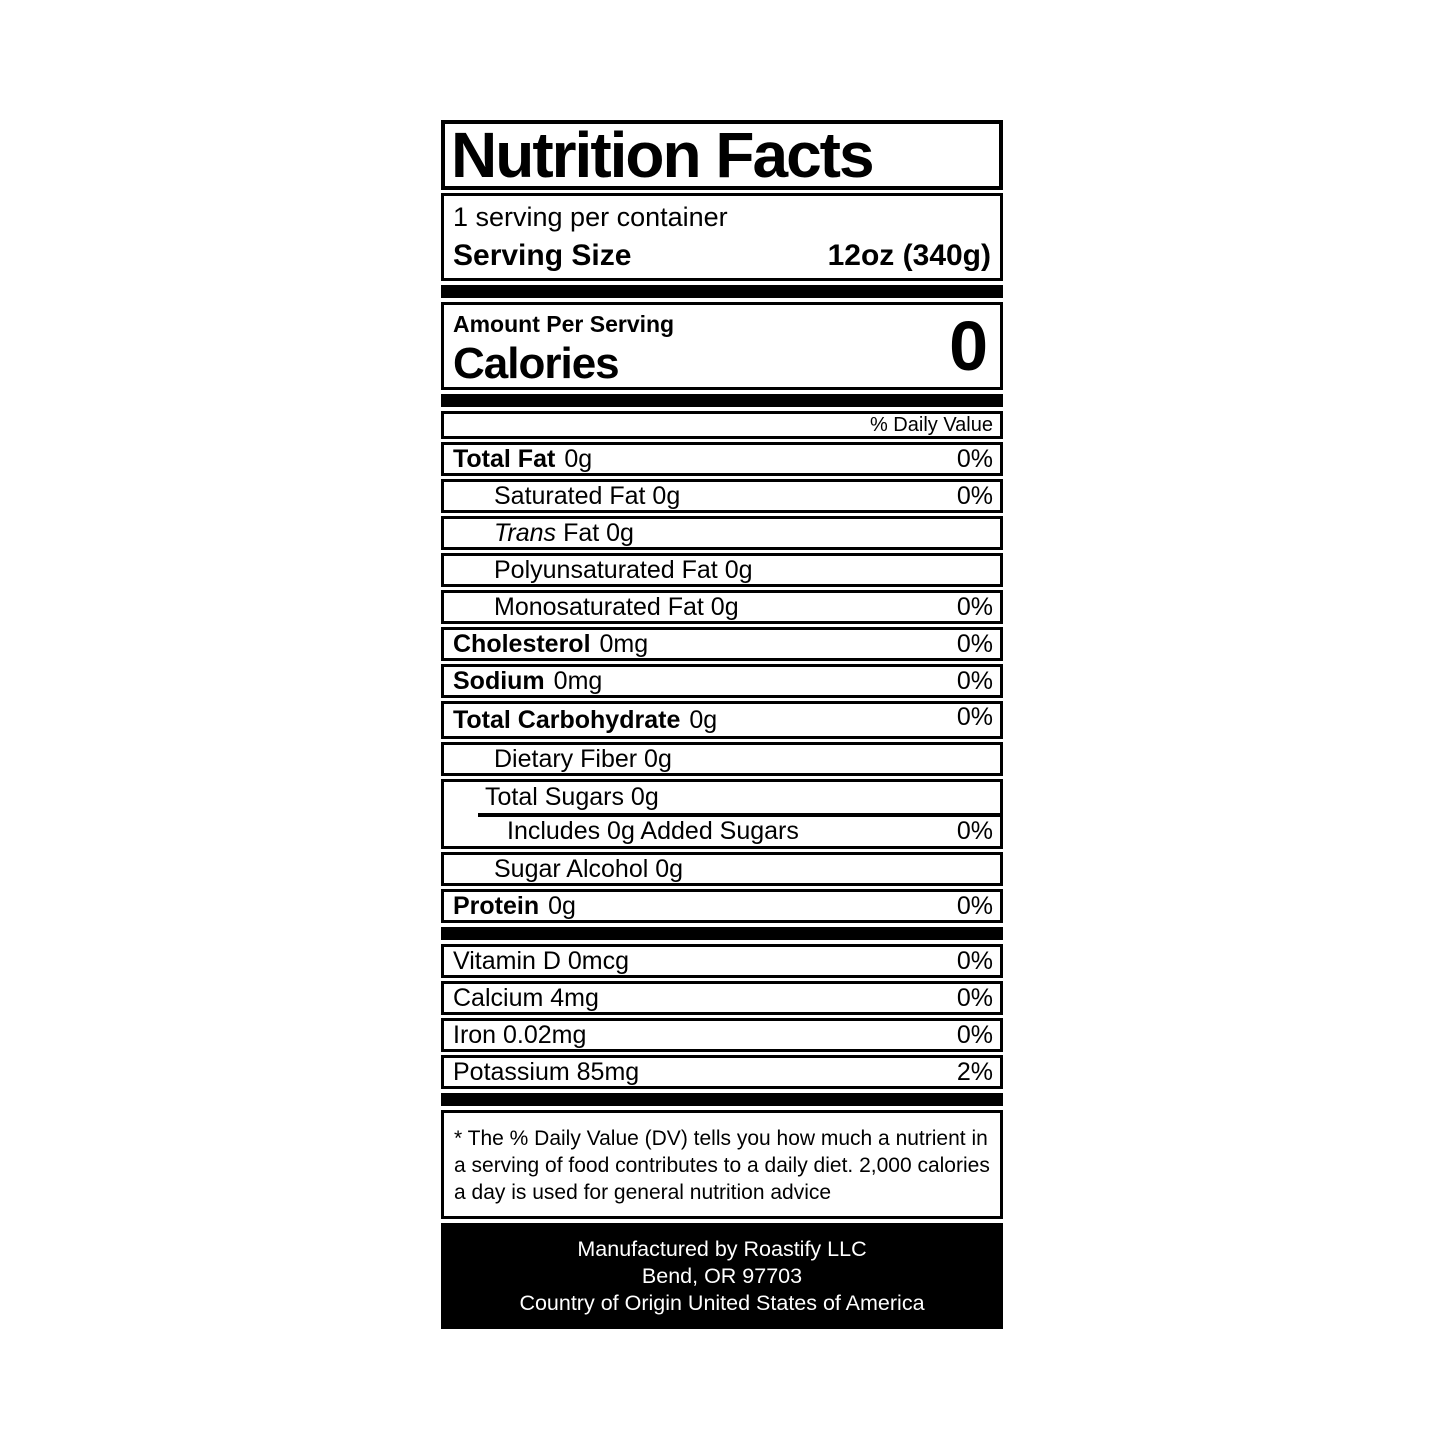 The image size is (1445, 1445). Describe the element at coordinates (722, 425) in the screenshot. I see `daily-value-header-row: % Daily Value` at that location.